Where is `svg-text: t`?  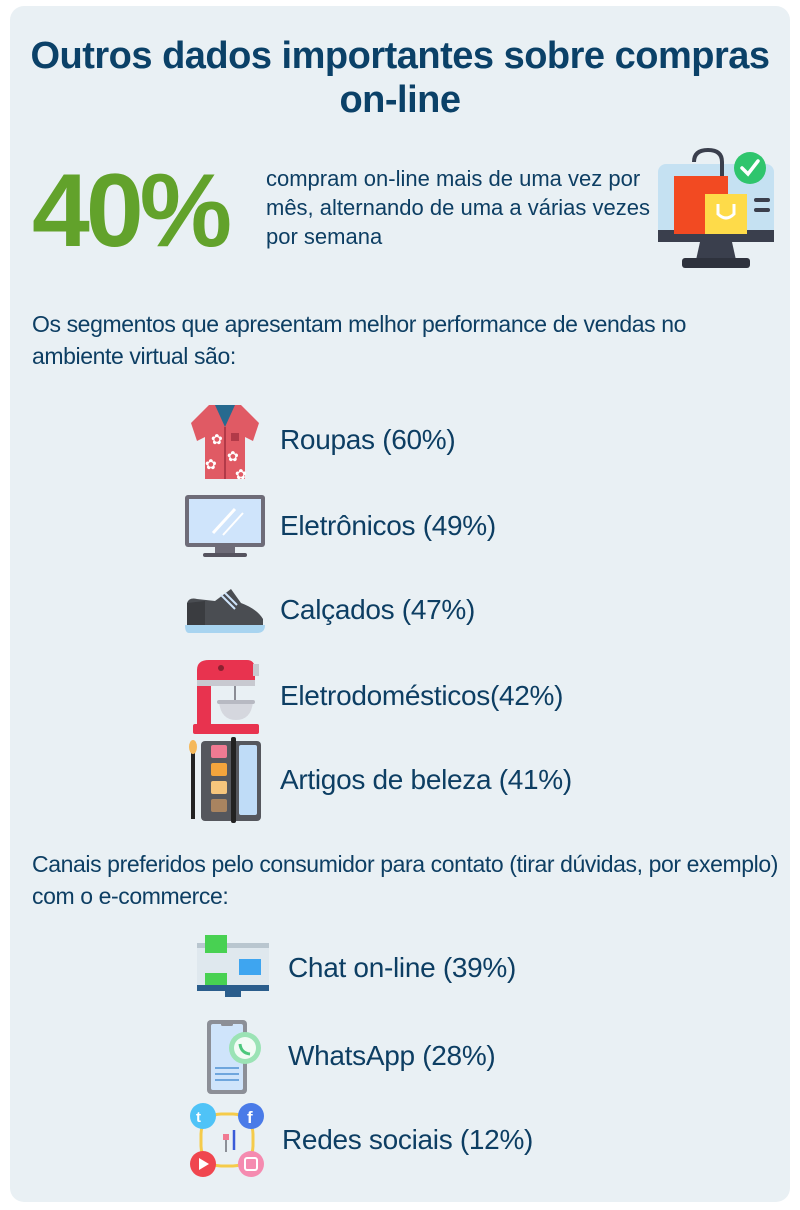 svg-text: t is located at coordinates (198, 1117).